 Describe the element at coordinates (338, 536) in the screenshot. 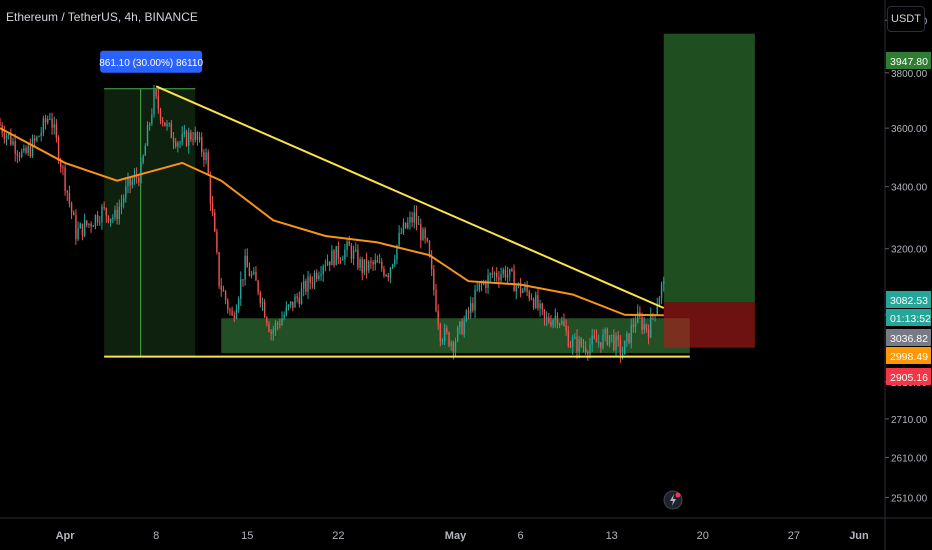

I see `x-tick-label: 22` at that location.